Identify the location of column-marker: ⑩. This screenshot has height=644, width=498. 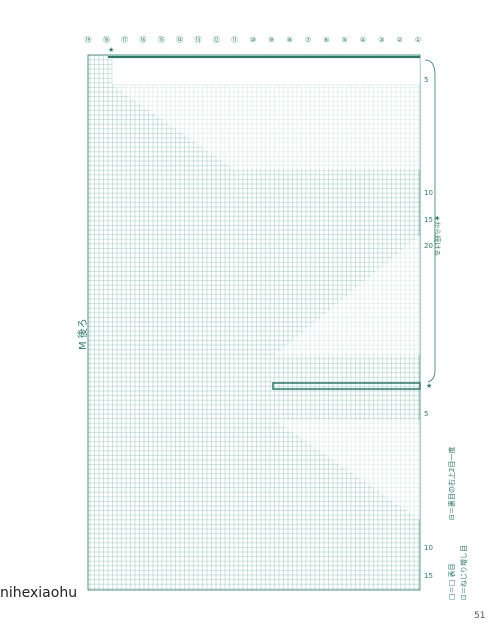
(253, 40).